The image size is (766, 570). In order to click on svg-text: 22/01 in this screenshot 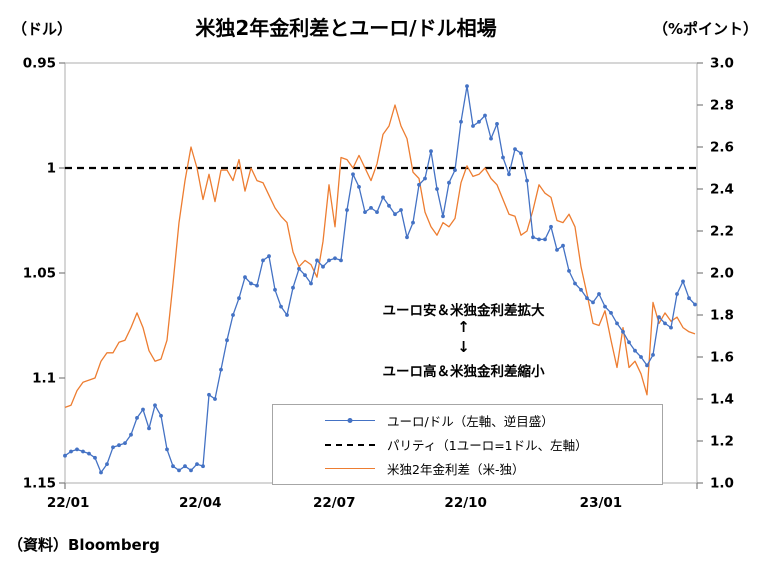, I will do `click(68, 503)`.